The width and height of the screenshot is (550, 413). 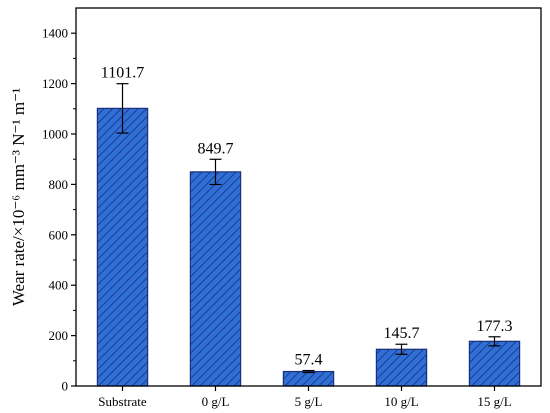 I want to click on y-tick-label: 0, so click(x=65, y=386).